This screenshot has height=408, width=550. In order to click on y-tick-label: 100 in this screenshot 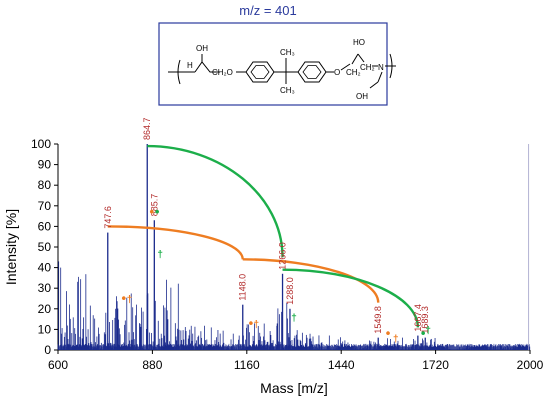, I will do `click(41, 144)`.